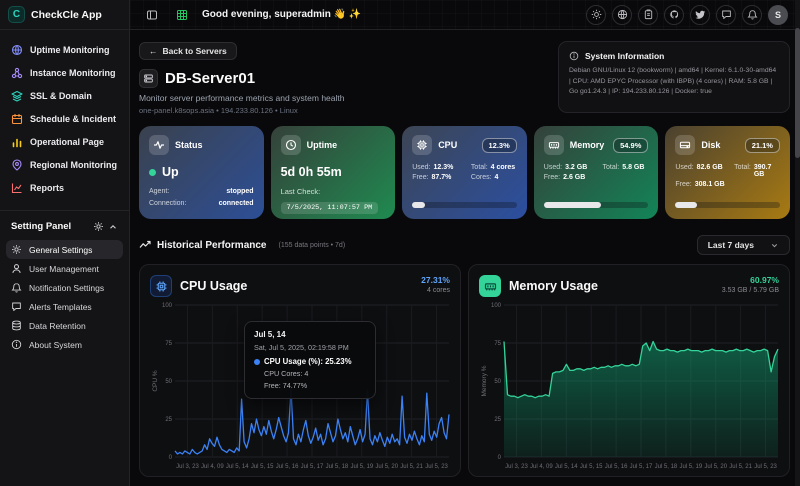 The image size is (800, 486). What do you see at coordinates (212, 467) in the screenshot?
I see `svg-text: Jul 4, 09` at bounding box center [212, 467].